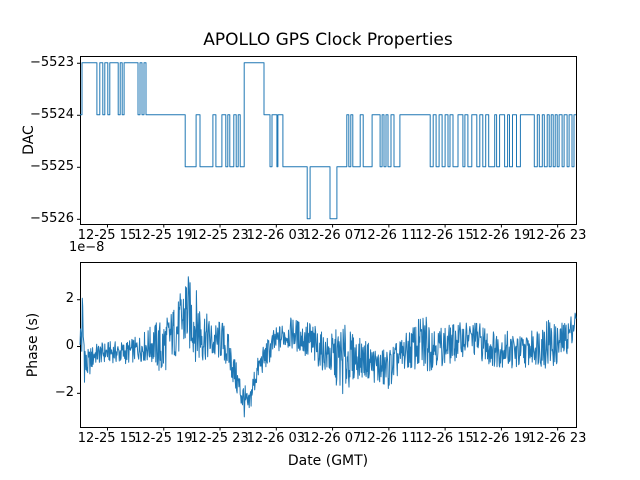 This screenshot has height=480, width=640. I want to click on y-tick-label: −5525, so click(52, 166).